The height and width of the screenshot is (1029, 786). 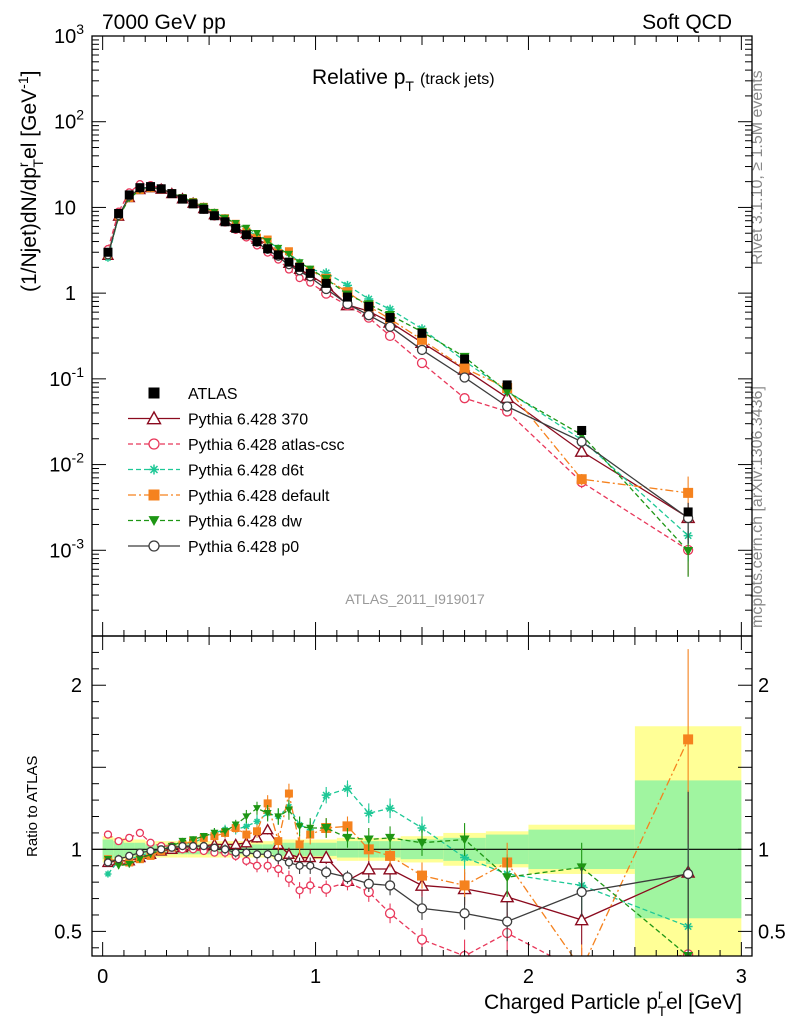 What do you see at coordinates (741, 977) in the screenshot?
I see `x-tick-label: 3` at bounding box center [741, 977].